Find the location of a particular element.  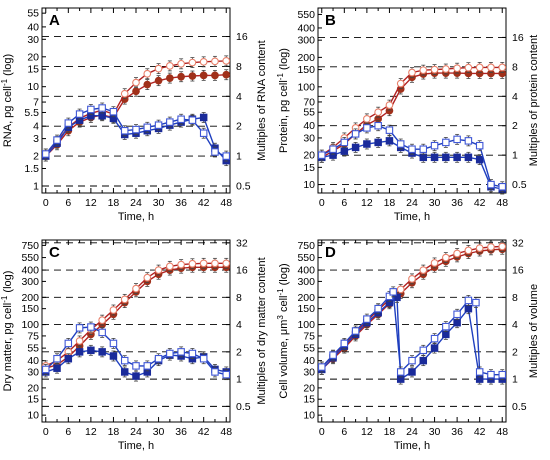

y-tick-label: 20 is located at coordinates (309, 388).